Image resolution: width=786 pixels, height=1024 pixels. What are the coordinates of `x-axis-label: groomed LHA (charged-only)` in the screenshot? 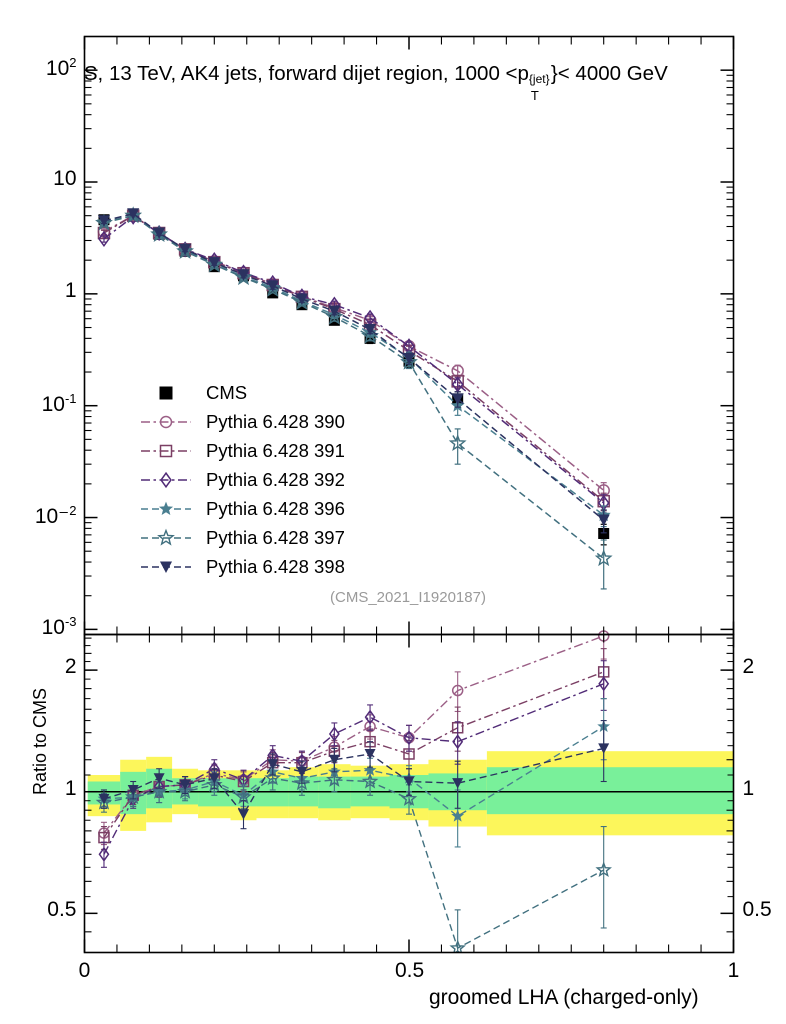 It's located at (564, 997).